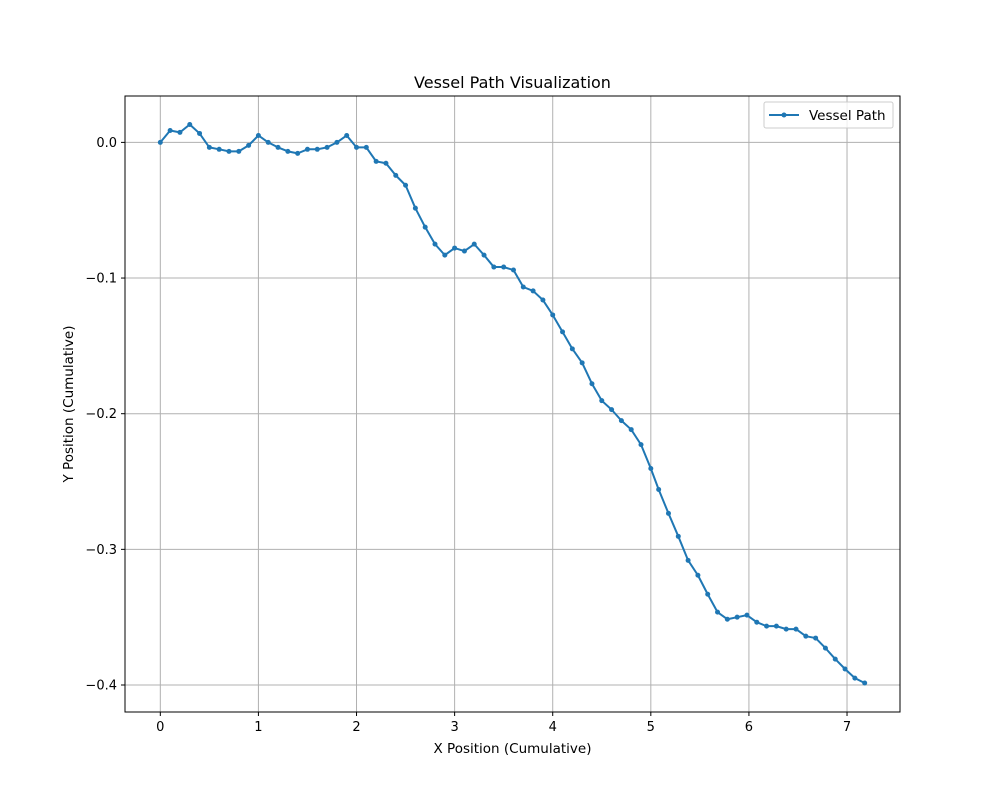 Image resolution: width=1000 pixels, height=800 pixels. Describe the element at coordinates (847, 727) in the screenshot. I see `x-tick-label: 7` at that location.